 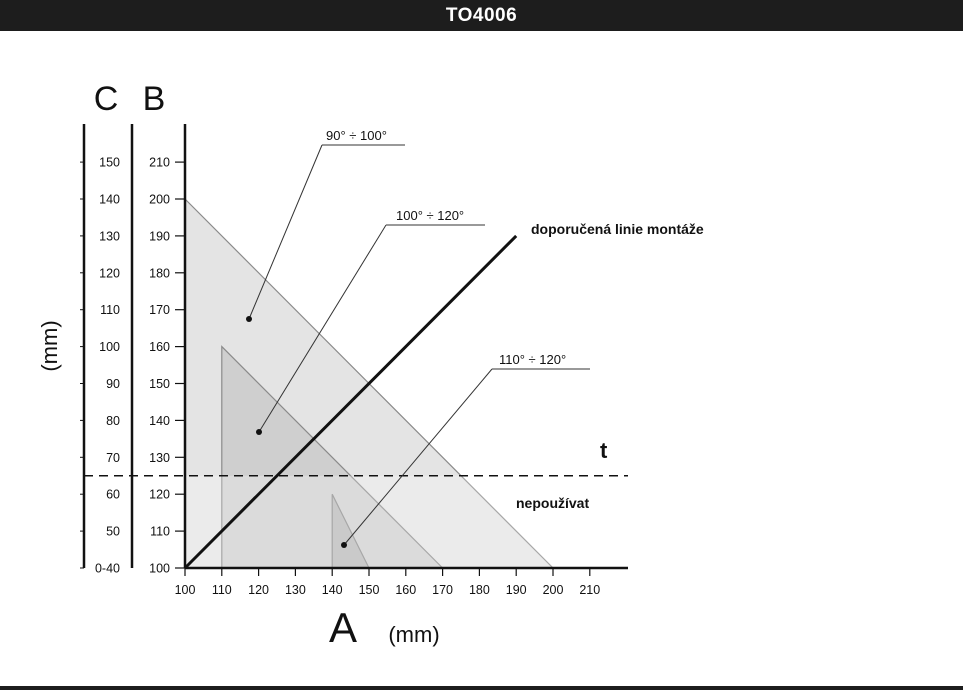 What do you see at coordinates (553, 590) in the screenshot?
I see `a-tick-label: 200` at bounding box center [553, 590].